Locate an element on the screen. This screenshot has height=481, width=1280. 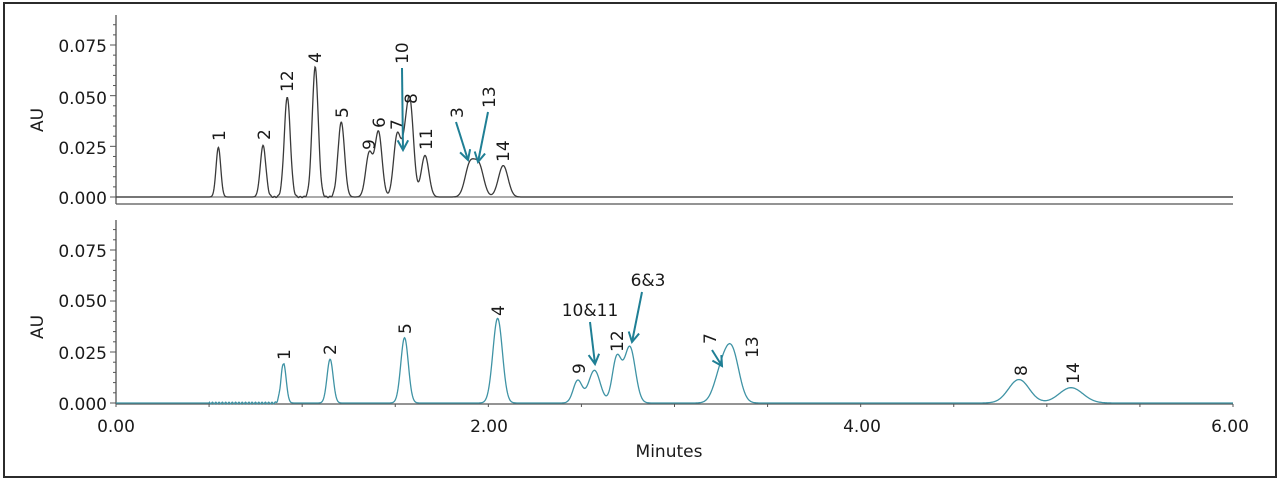
peak-label-6-and-3: 6&3 is located at coordinates (648, 281).